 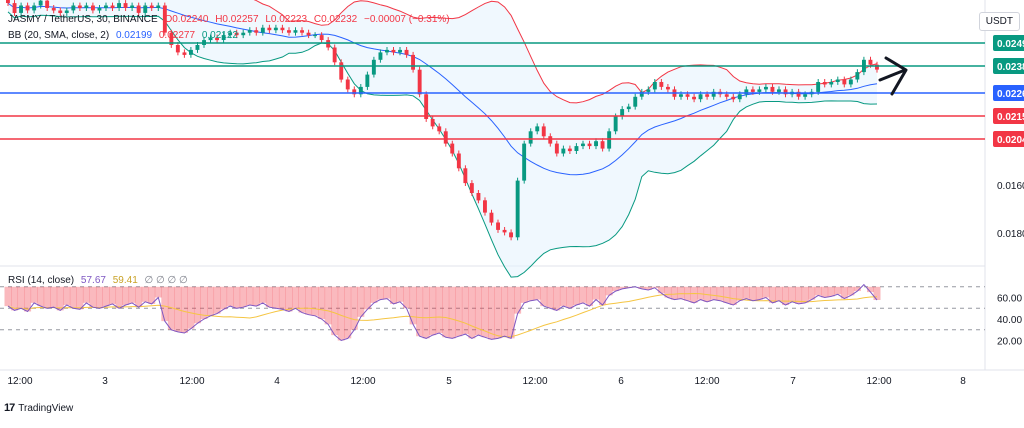 What do you see at coordinates (1010, 234) in the screenshot?
I see `price-tick-label: 0.01800` at bounding box center [1010, 234].